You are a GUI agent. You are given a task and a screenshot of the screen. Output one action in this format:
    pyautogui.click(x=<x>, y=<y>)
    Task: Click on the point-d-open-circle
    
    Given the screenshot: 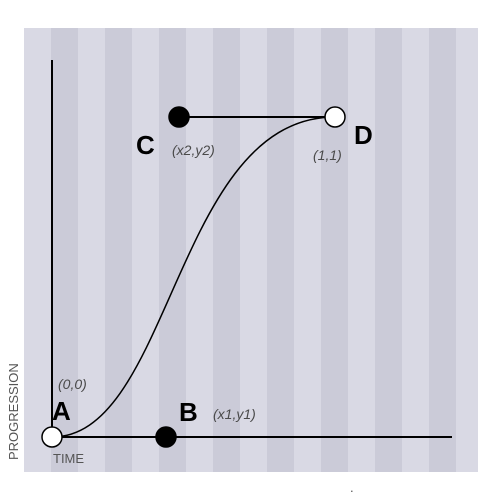 What is the action you would take?
    pyautogui.click(x=335, y=117)
    